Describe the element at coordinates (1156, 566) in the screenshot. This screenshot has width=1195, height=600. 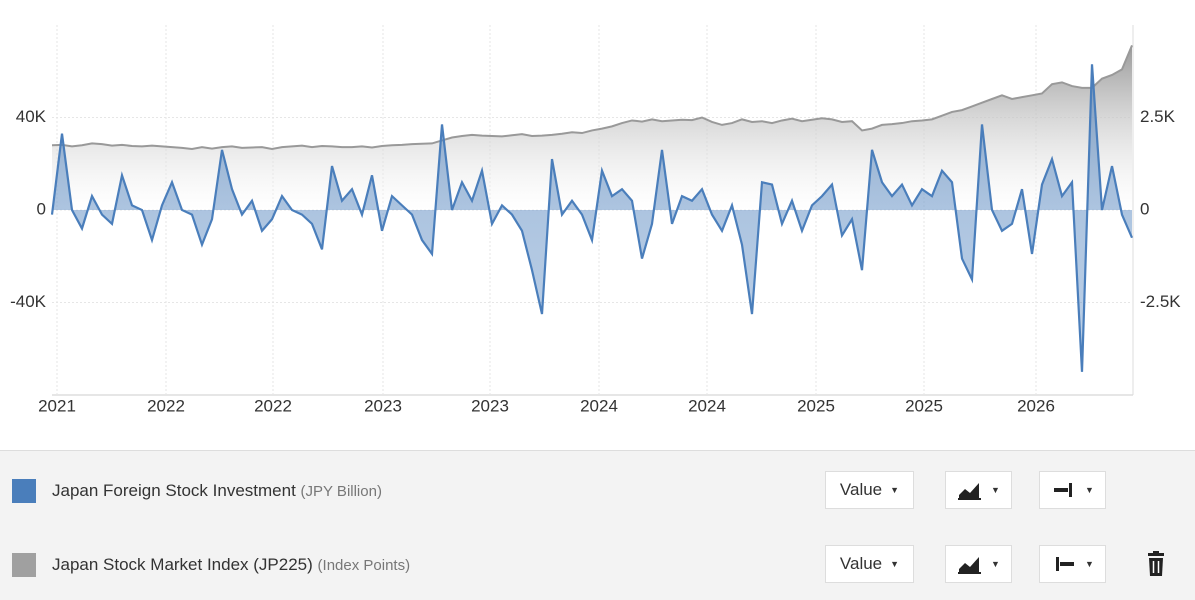
I see `delete-button` at that location.